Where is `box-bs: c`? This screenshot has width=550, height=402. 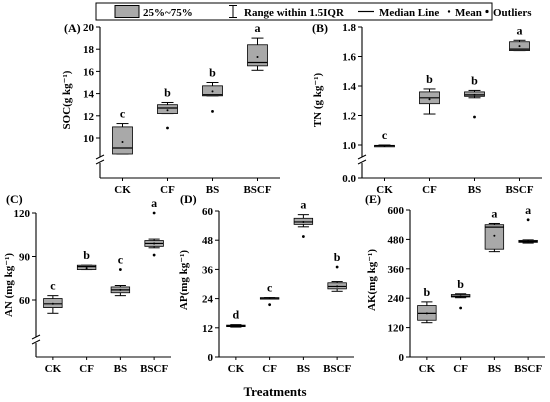
box-bs: c is located at coordinates (120, 275).